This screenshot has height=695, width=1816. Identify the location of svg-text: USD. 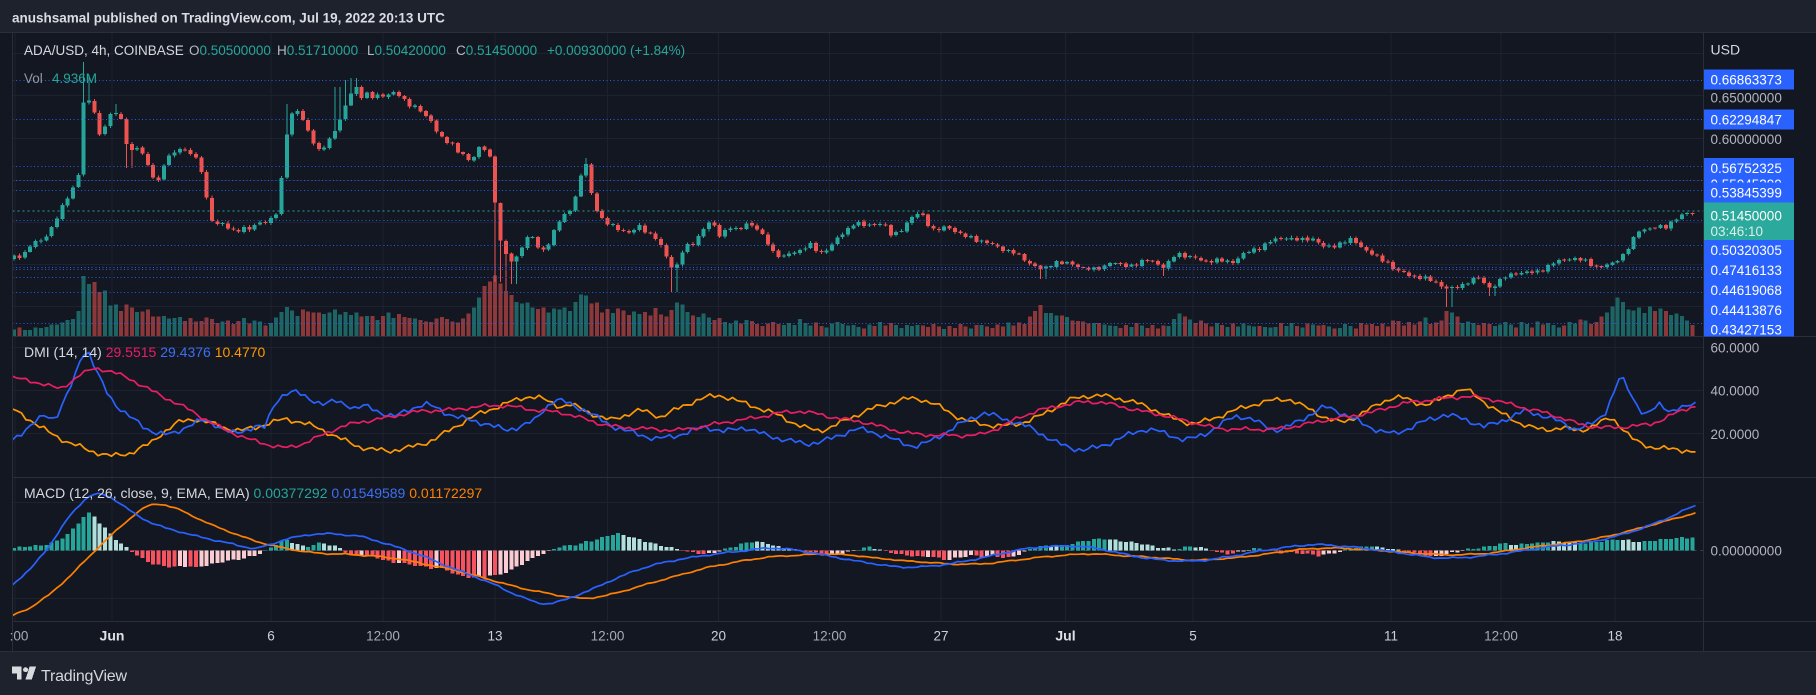
(1726, 50).